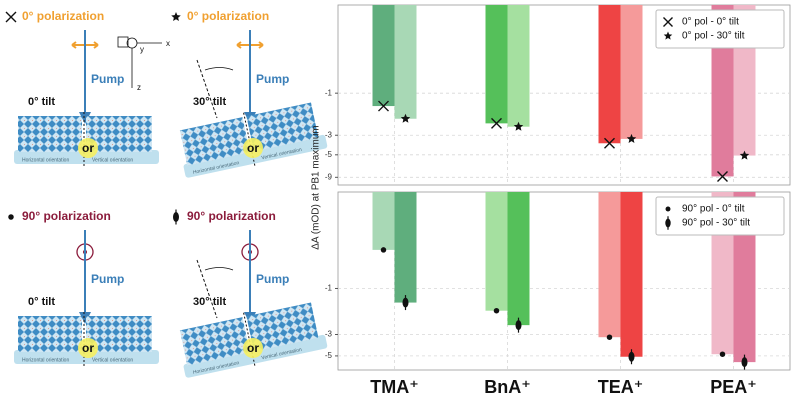 The width and height of the screenshot is (800, 405). Describe the element at coordinates (710, 22) in the screenshot. I see `legend-label: 0° pol - 0° tilt` at that location.